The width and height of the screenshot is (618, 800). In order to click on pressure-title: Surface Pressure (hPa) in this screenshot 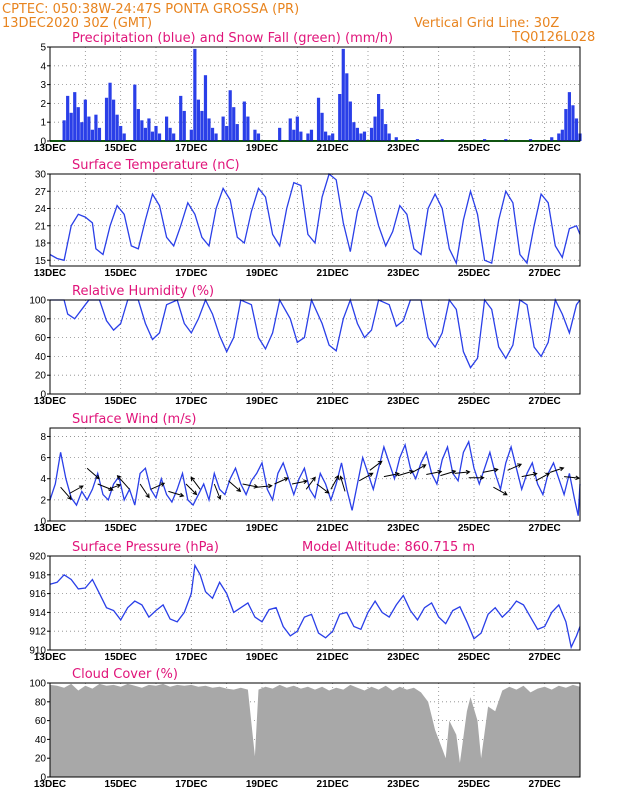, I will do `click(145, 547)`.